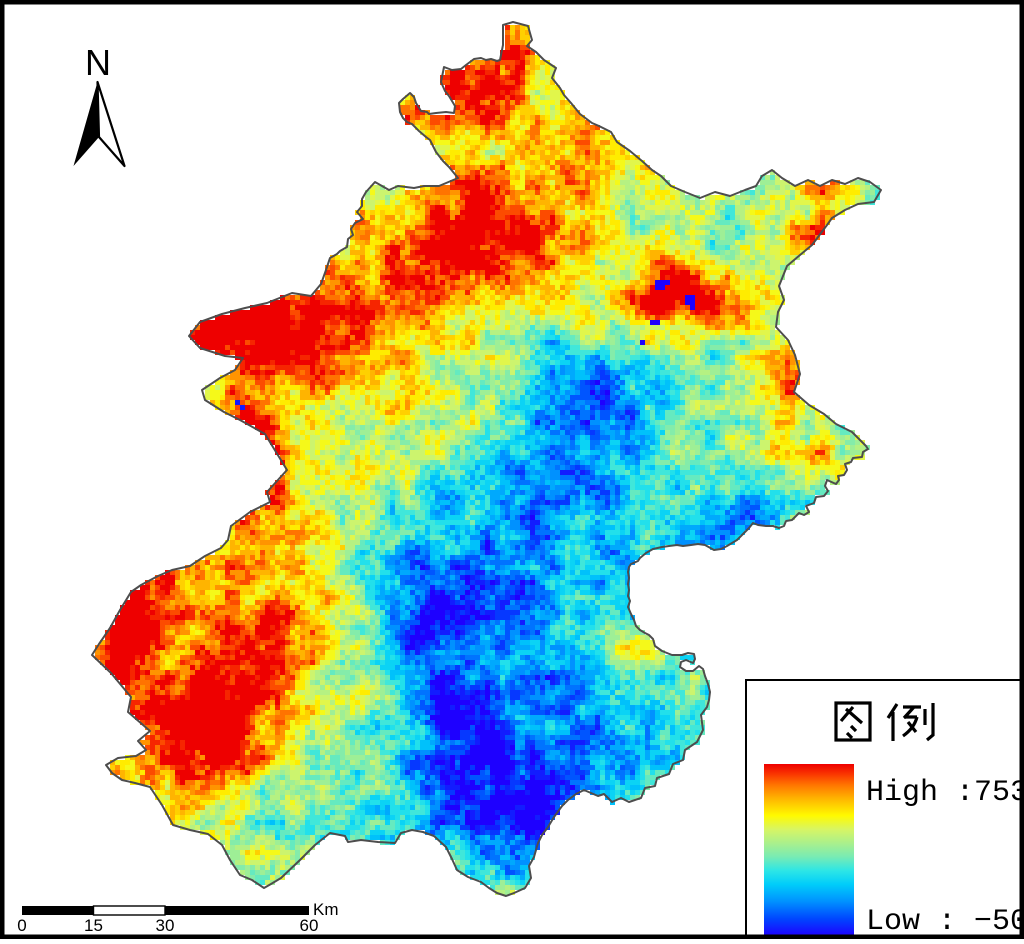 The width and height of the screenshot is (1024, 944). Describe the element at coordinates (21, 925) in the screenshot. I see `svg-text: 0` at that location.